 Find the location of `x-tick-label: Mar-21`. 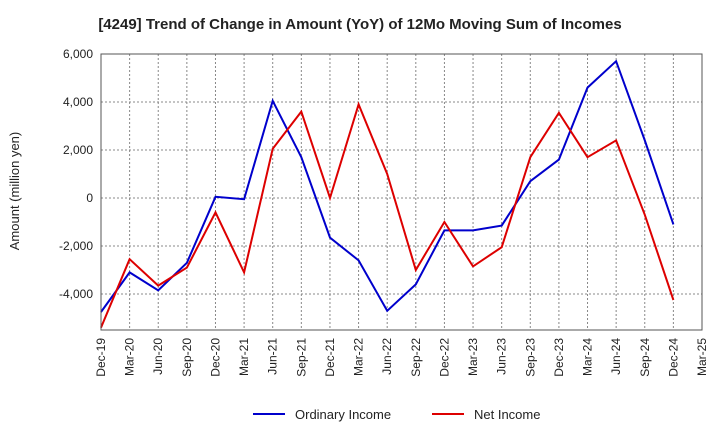

x-tick-label: Mar-21 is located at coordinates (244, 357).